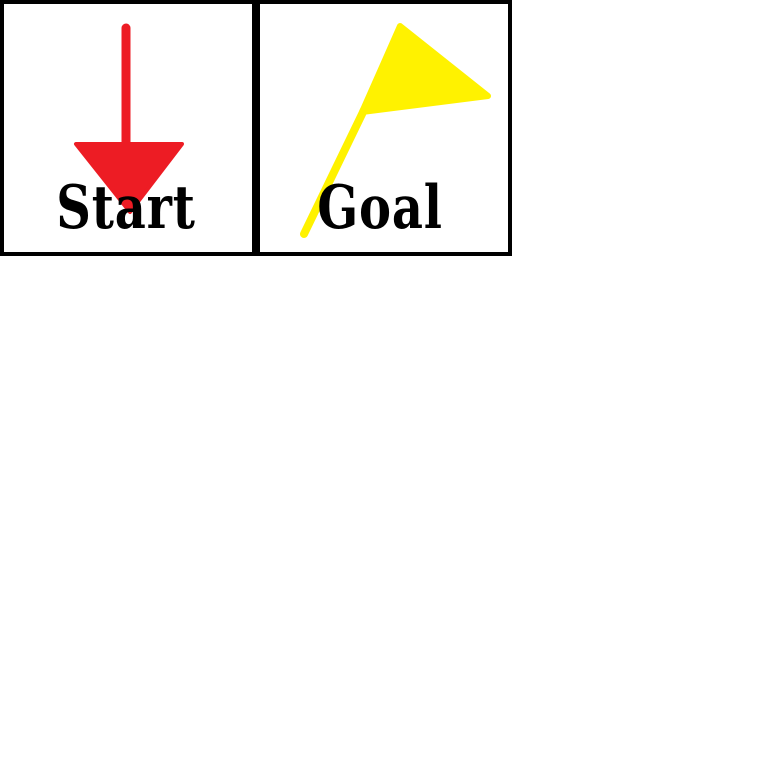  Describe the element at coordinates (126, 208) in the screenshot. I see `start-label: Start` at that location.